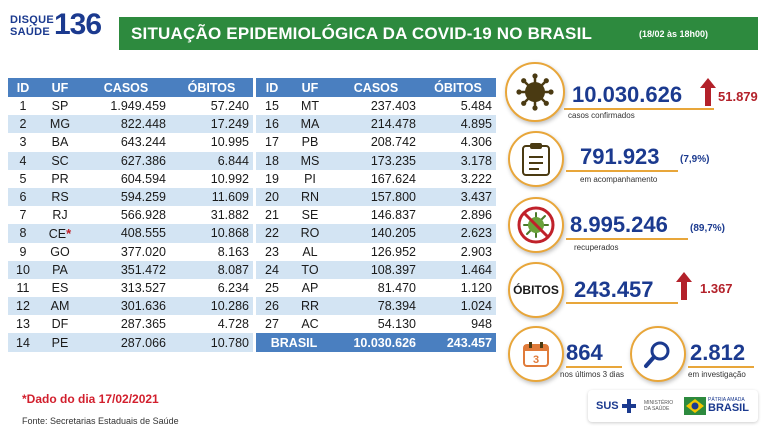 The width and height of the screenshot is (768, 432). Describe the element at coordinates (60, 106) in the screenshot. I see `cell-uf: SP` at that location.